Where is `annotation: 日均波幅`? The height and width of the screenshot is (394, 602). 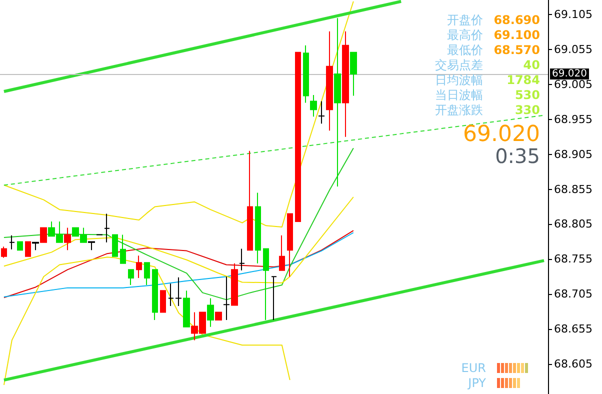
annotation: 日均波幅 is located at coordinates (459, 80).